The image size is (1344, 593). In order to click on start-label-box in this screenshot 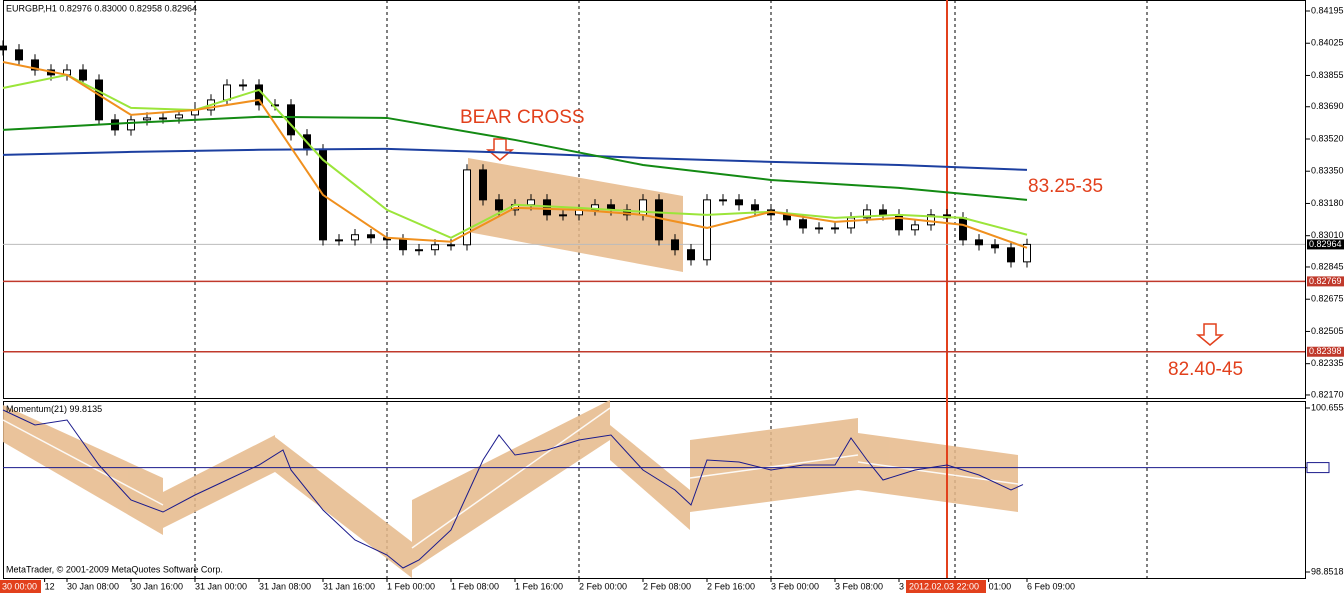, I will do `click(20, 586)`.